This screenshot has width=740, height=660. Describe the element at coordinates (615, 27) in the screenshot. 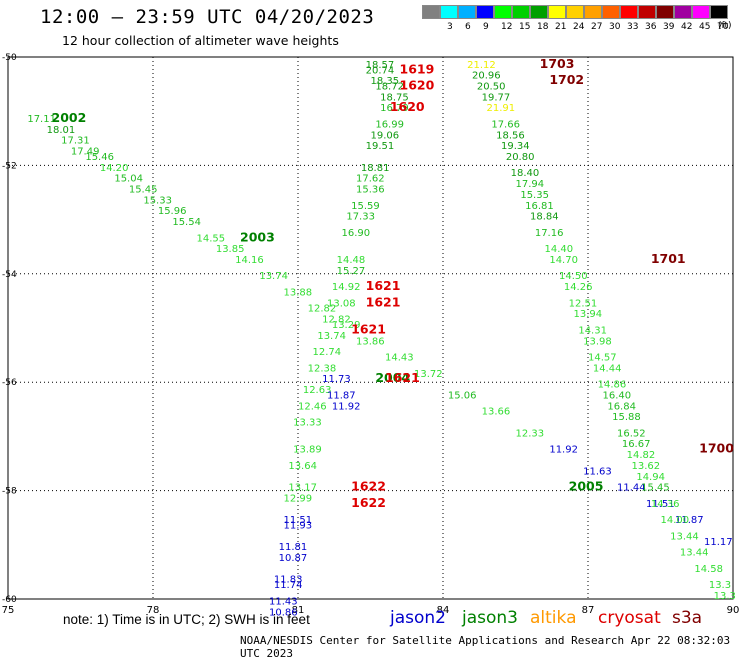

I see `color-scale-label: 30` at that location.